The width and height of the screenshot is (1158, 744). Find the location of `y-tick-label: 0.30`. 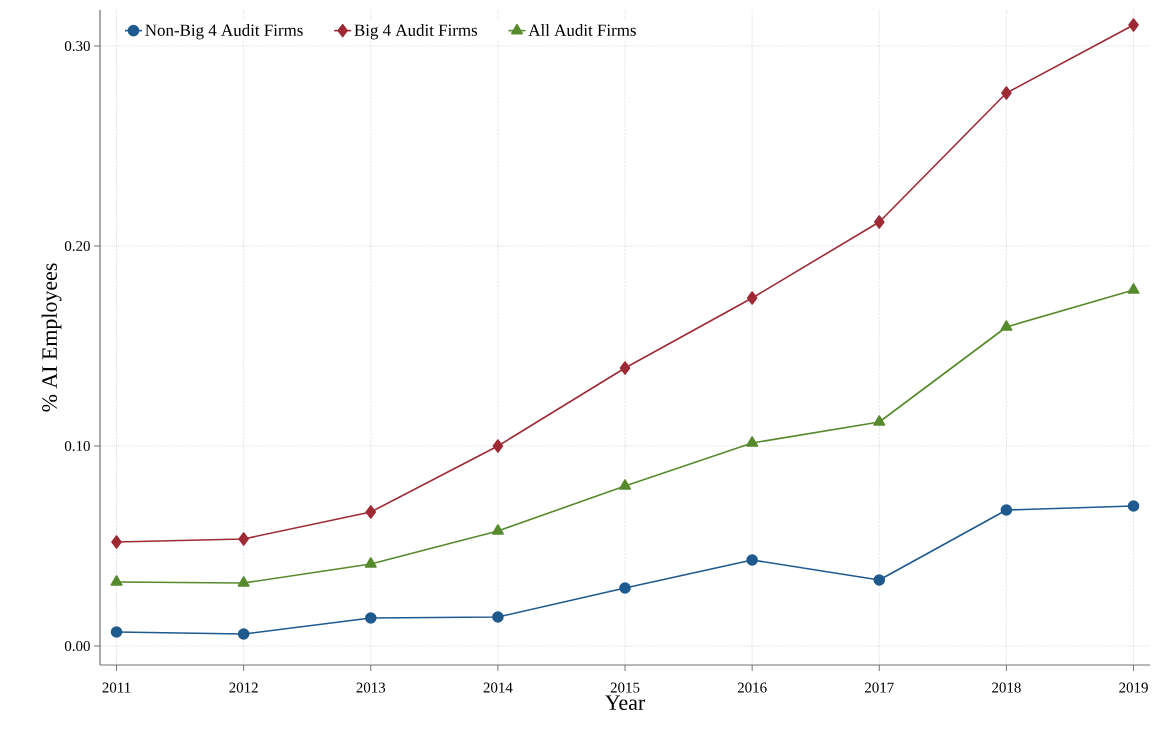

y-tick-label: 0.30 is located at coordinates (77, 46).